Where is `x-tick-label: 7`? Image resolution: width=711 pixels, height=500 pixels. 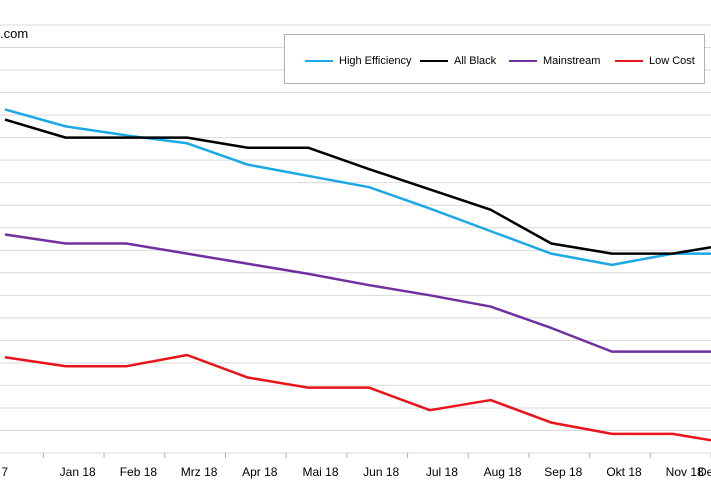 x-tick-label: 7 is located at coordinates (4, 472).